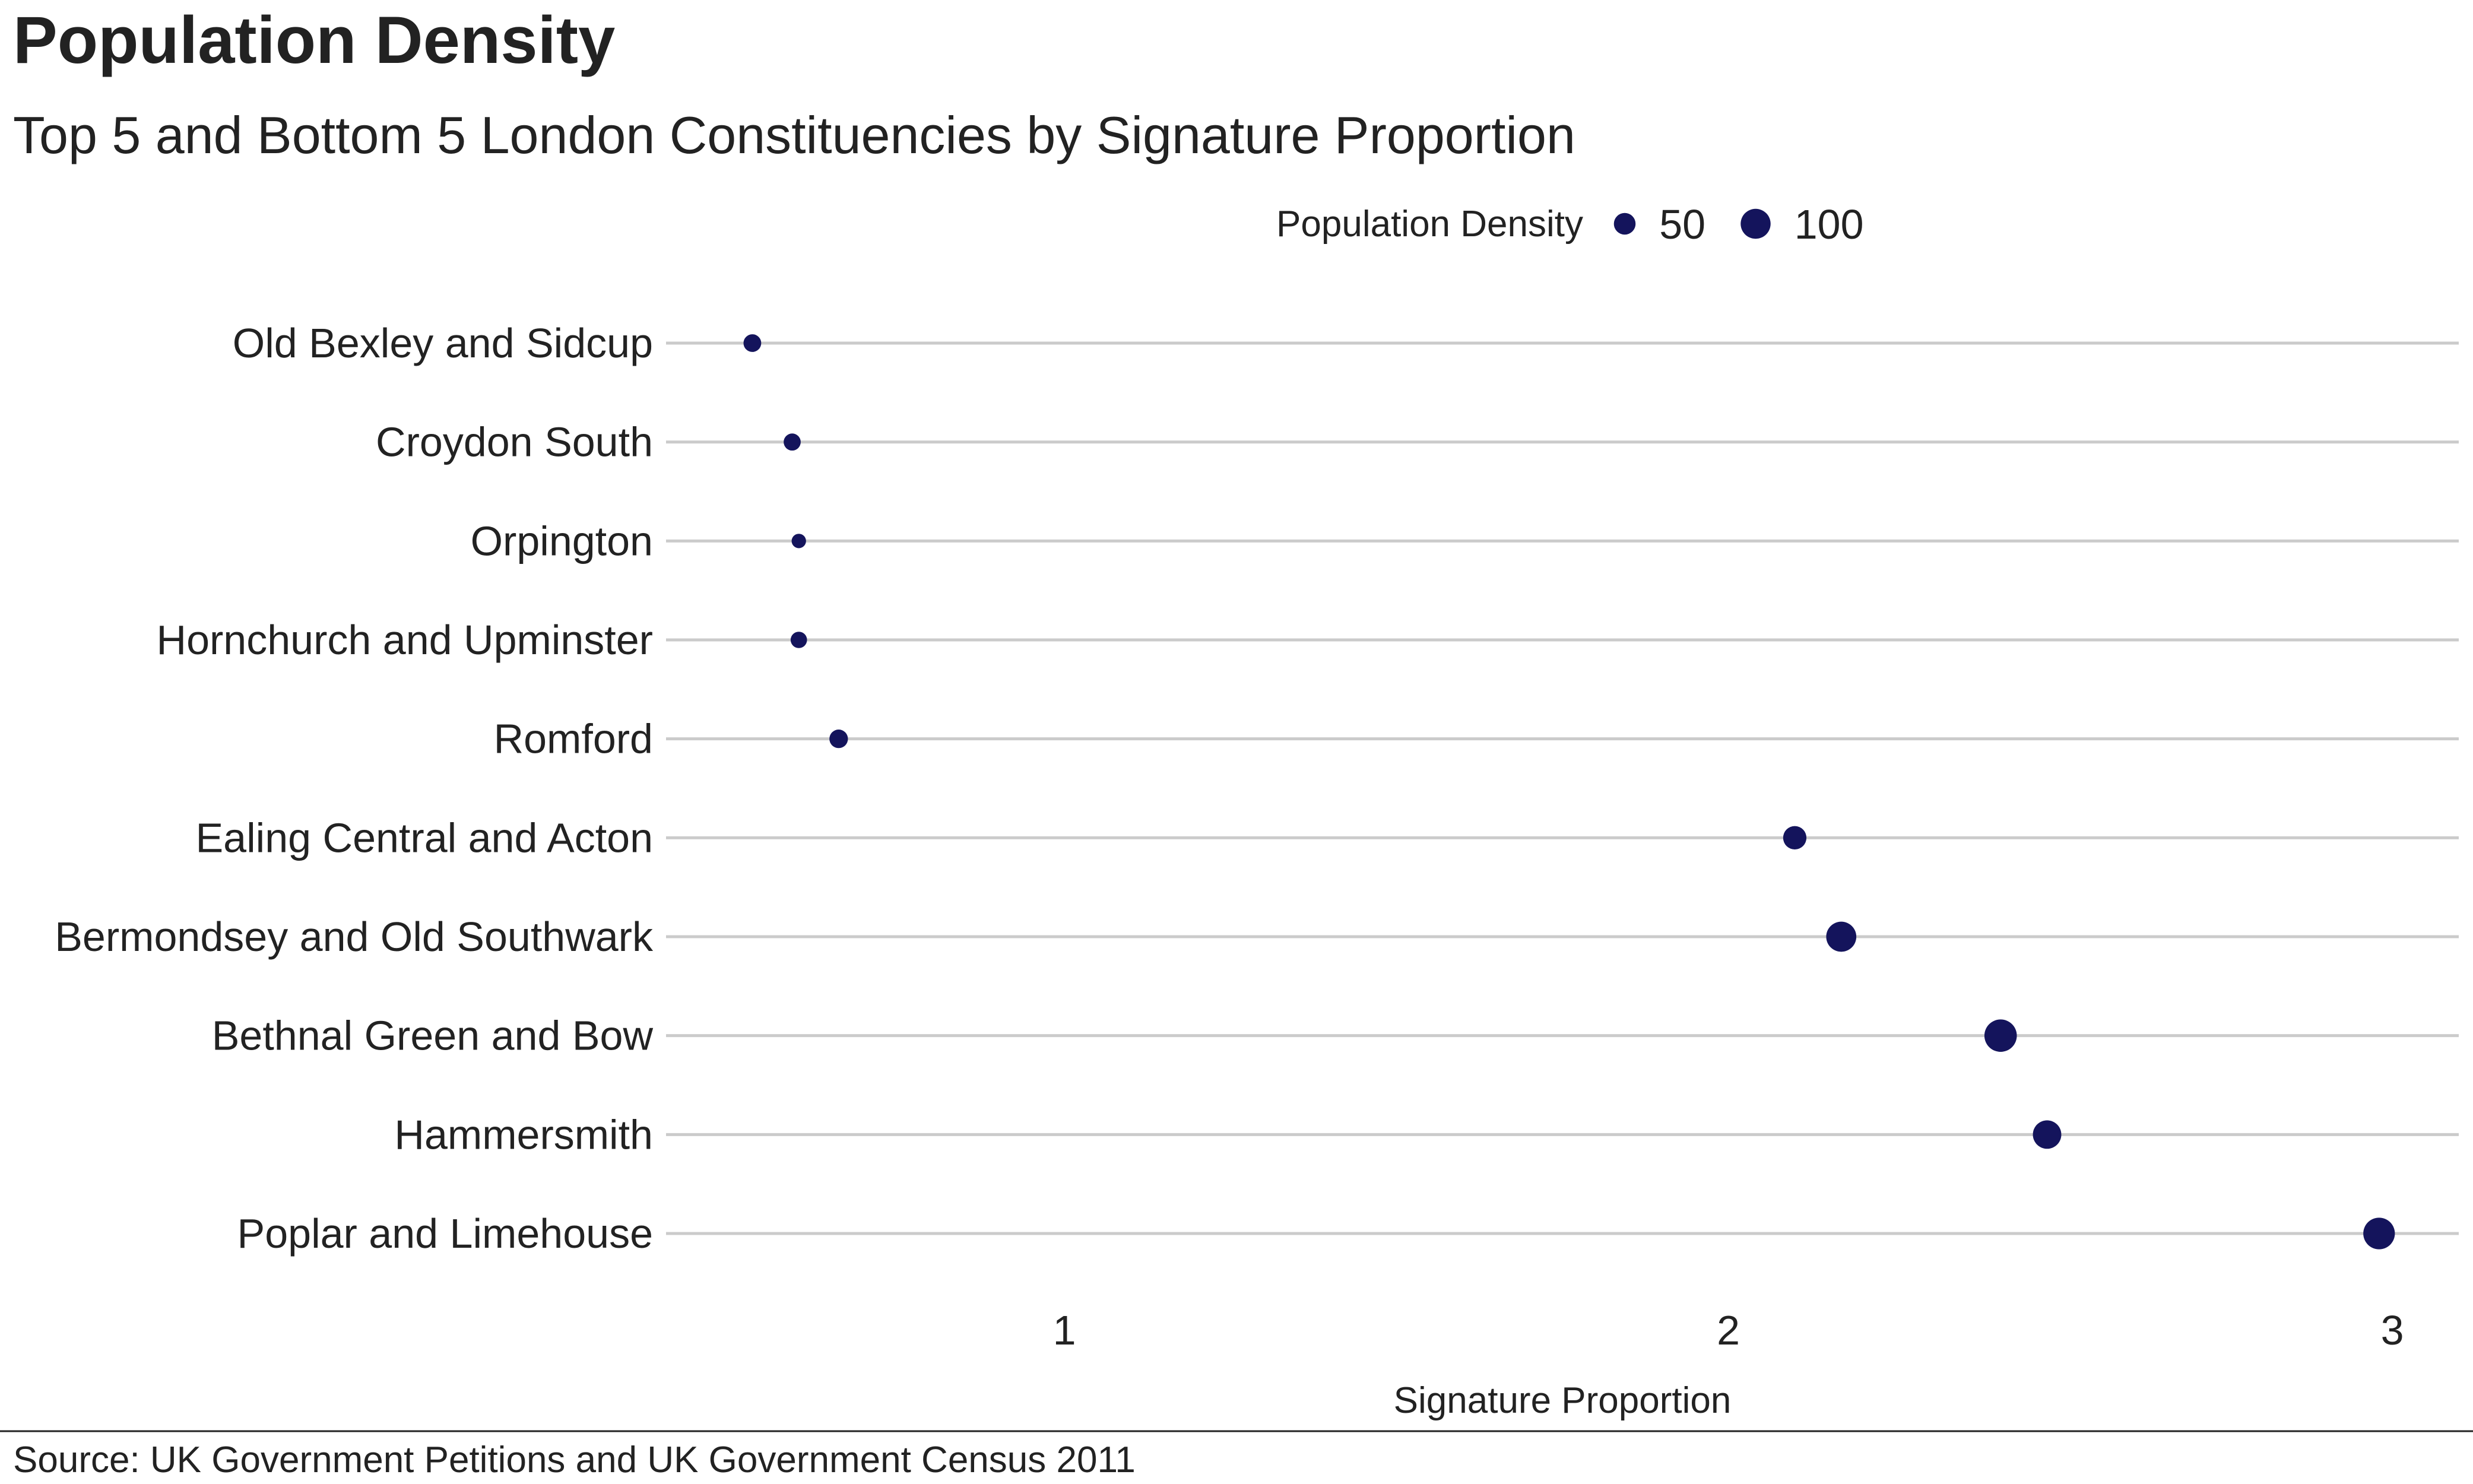 The image size is (2473, 1484). Describe the element at coordinates (314, 40) in the screenshot. I see `chart-title: Population Density` at that location.